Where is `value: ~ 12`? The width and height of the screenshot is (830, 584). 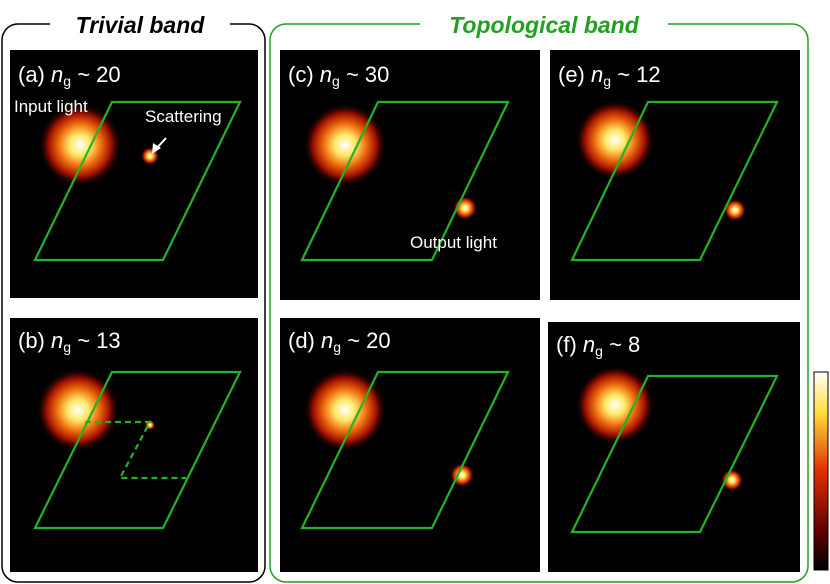
value: ~ 12 is located at coordinates (638, 74).